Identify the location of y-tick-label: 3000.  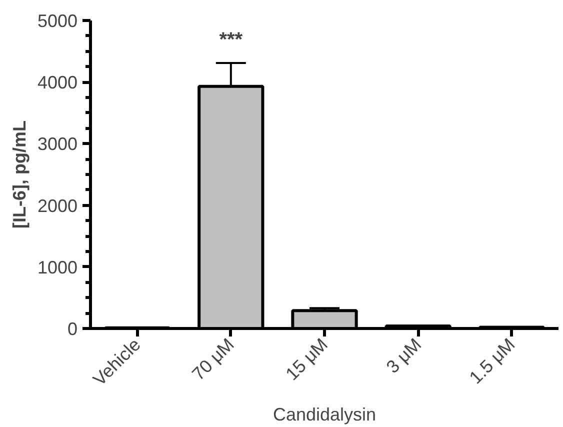
(57, 144).